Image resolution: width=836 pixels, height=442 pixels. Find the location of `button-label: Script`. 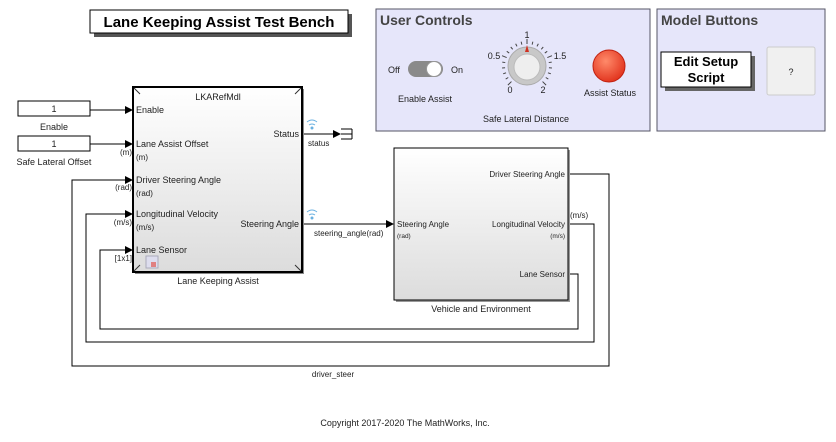

button-label: Script is located at coordinates (707, 77).